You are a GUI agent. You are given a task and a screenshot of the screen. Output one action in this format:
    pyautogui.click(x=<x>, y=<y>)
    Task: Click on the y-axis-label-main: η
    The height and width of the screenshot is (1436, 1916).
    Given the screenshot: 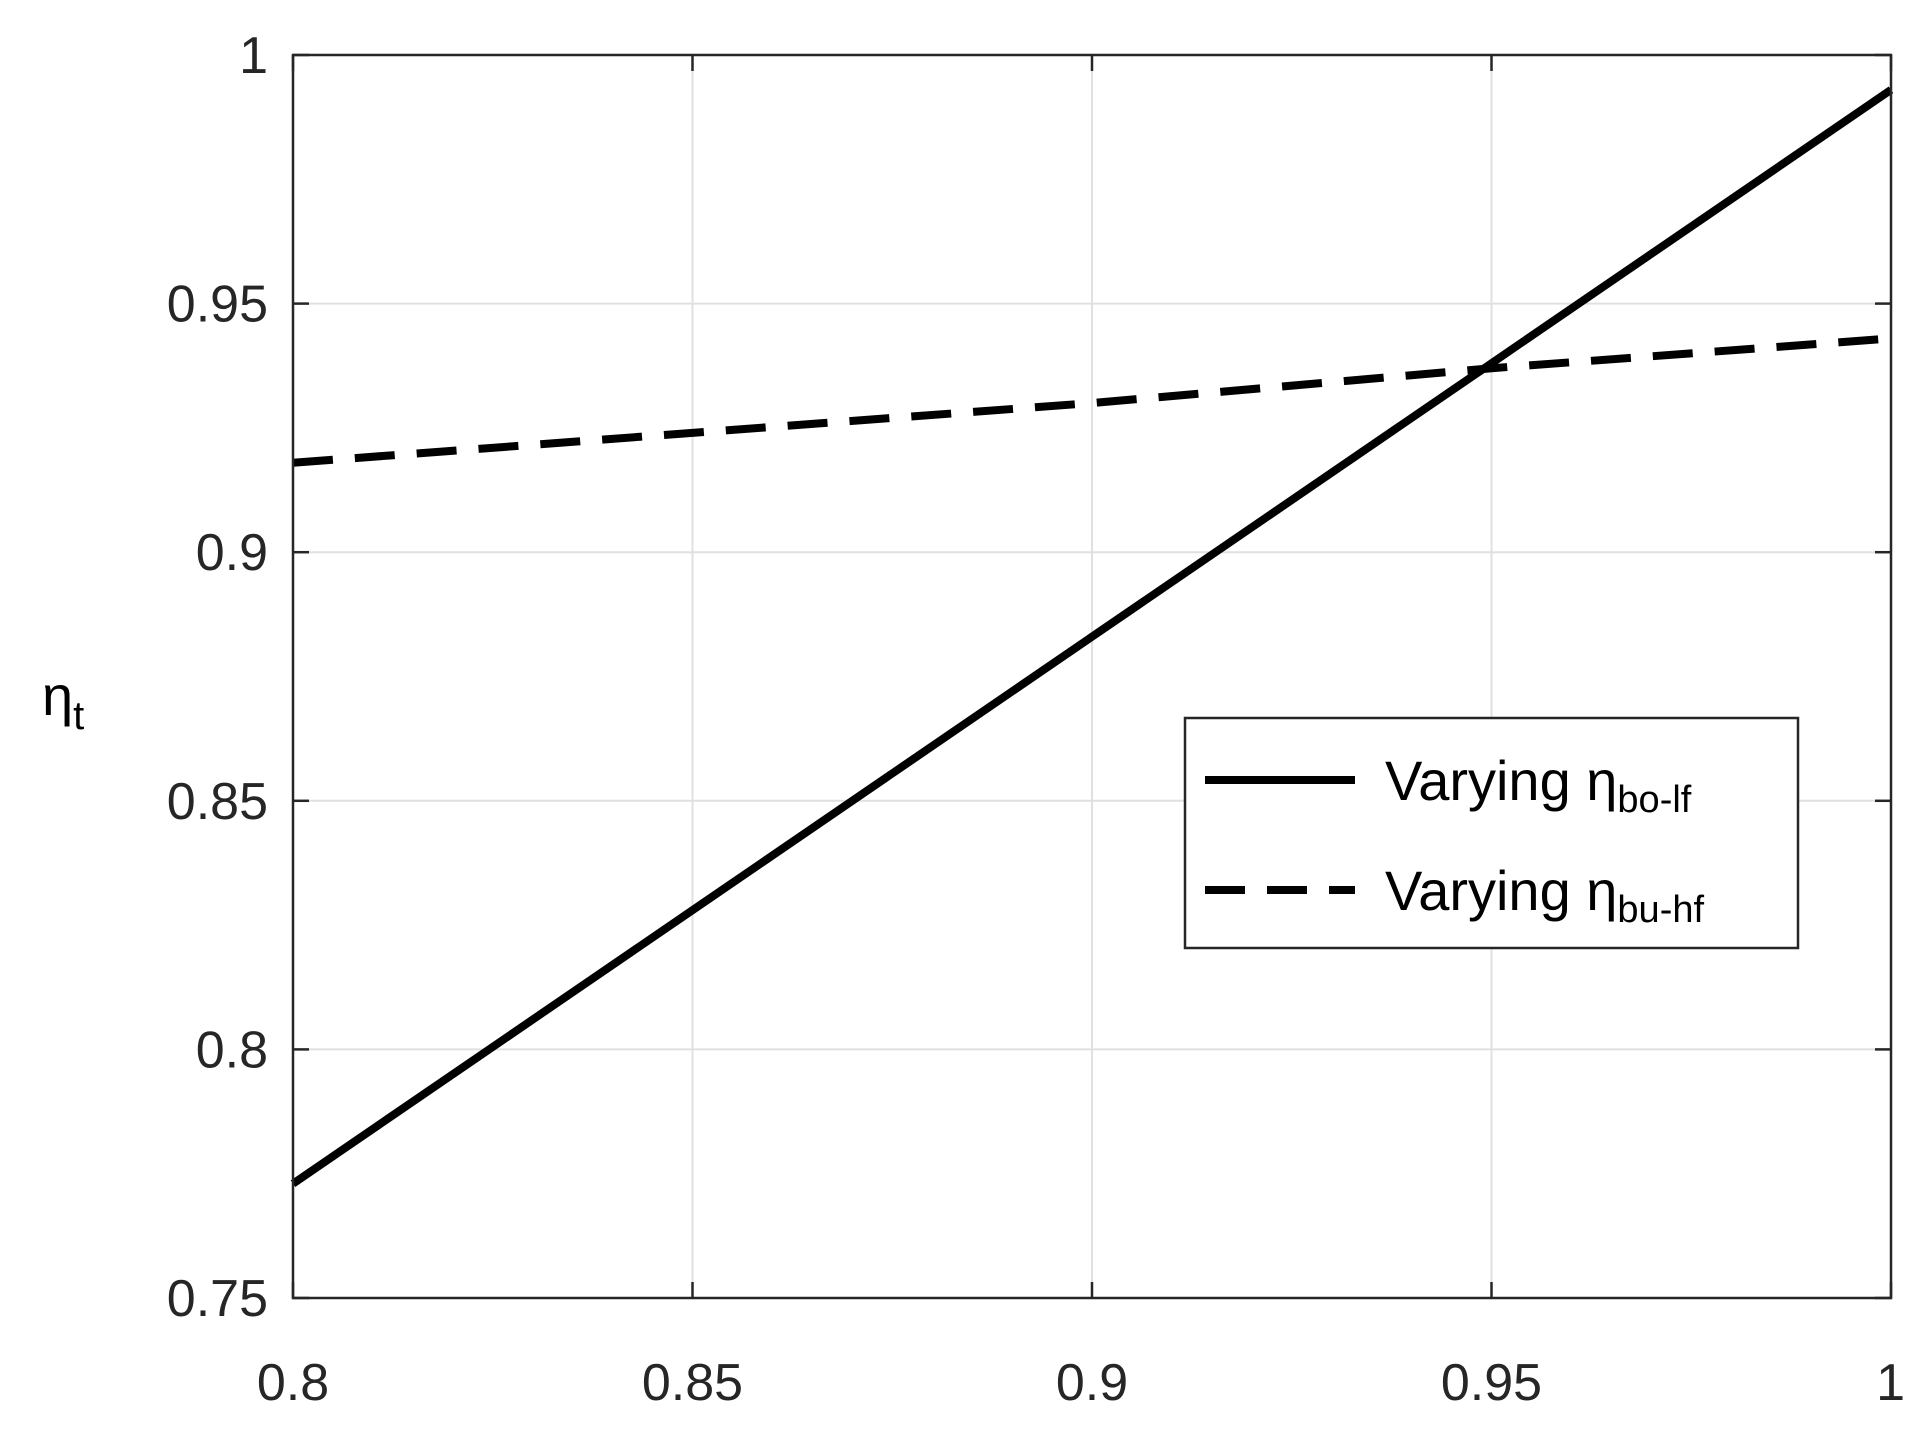 What is the action you would take?
    pyautogui.click(x=57, y=695)
    